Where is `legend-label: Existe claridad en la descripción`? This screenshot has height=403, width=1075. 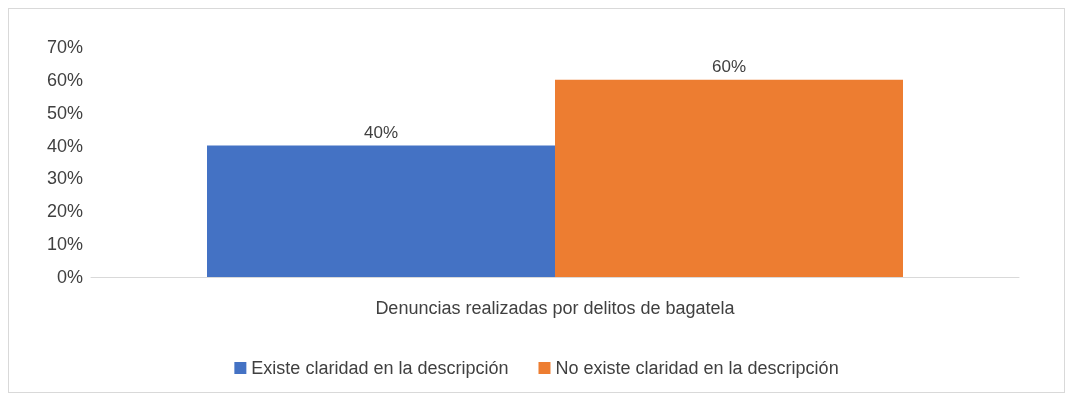 legend-label: Existe claridad en la descripción is located at coordinates (380, 368).